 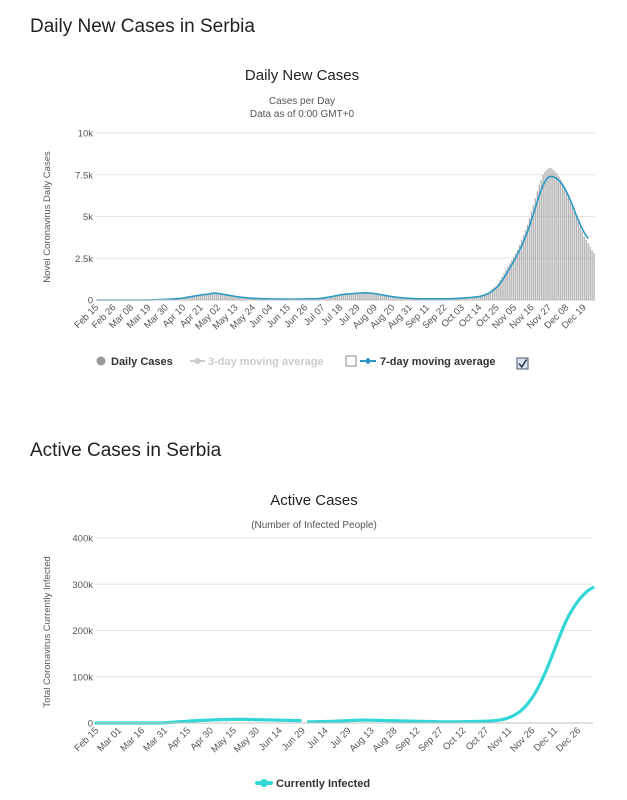 What do you see at coordinates (351, 361) in the screenshot?
I see `legend-checkbox` at bounding box center [351, 361].